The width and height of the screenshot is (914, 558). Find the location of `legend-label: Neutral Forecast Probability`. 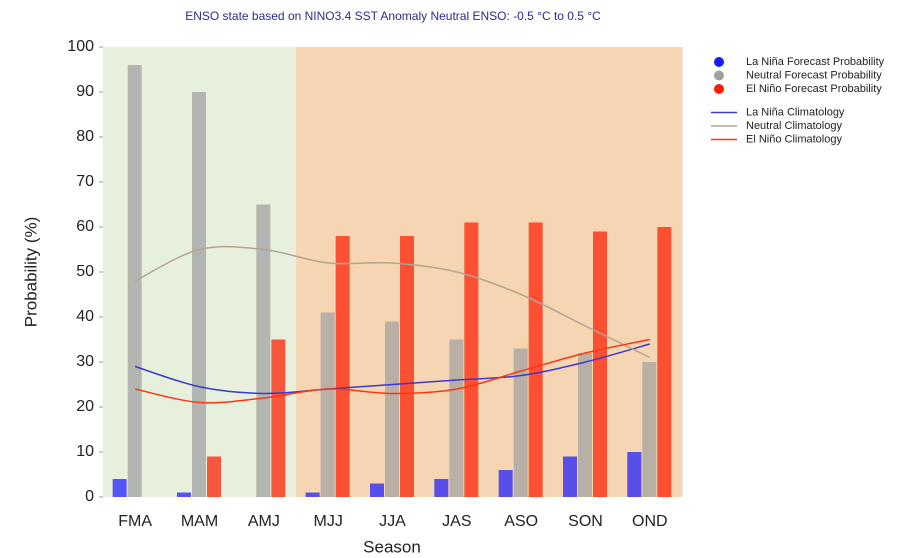

legend-label: Neutral Forecast Probability is located at coordinates (814, 75).